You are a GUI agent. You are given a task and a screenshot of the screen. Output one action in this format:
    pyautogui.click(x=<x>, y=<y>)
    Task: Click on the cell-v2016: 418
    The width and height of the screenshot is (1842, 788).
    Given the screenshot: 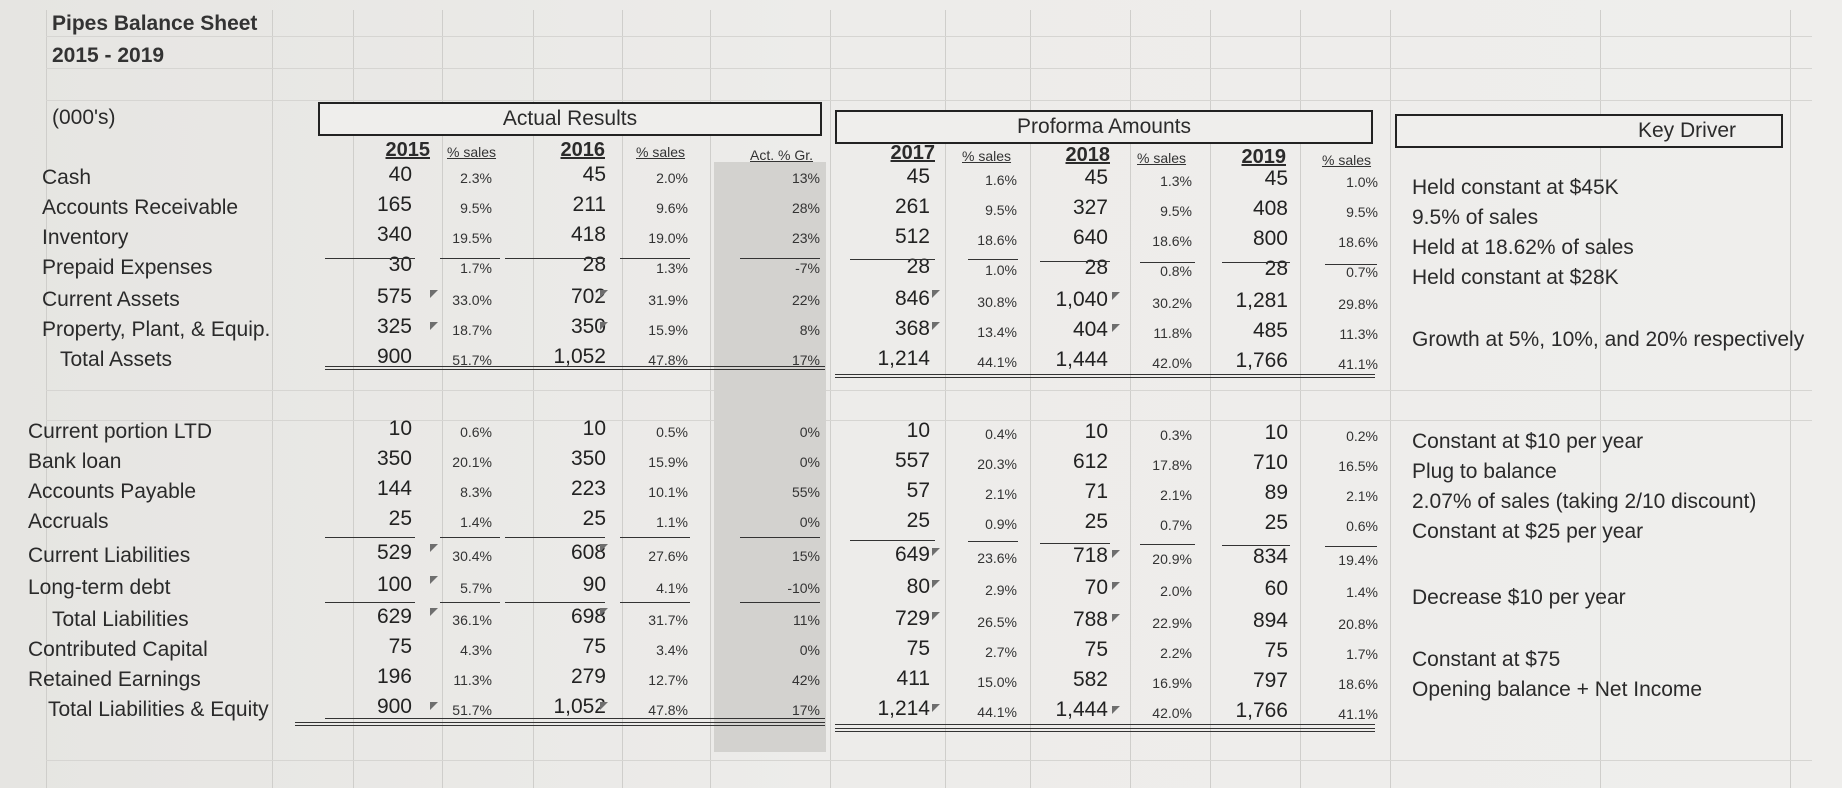 What is the action you would take?
    pyautogui.click(x=588, y=234)
    